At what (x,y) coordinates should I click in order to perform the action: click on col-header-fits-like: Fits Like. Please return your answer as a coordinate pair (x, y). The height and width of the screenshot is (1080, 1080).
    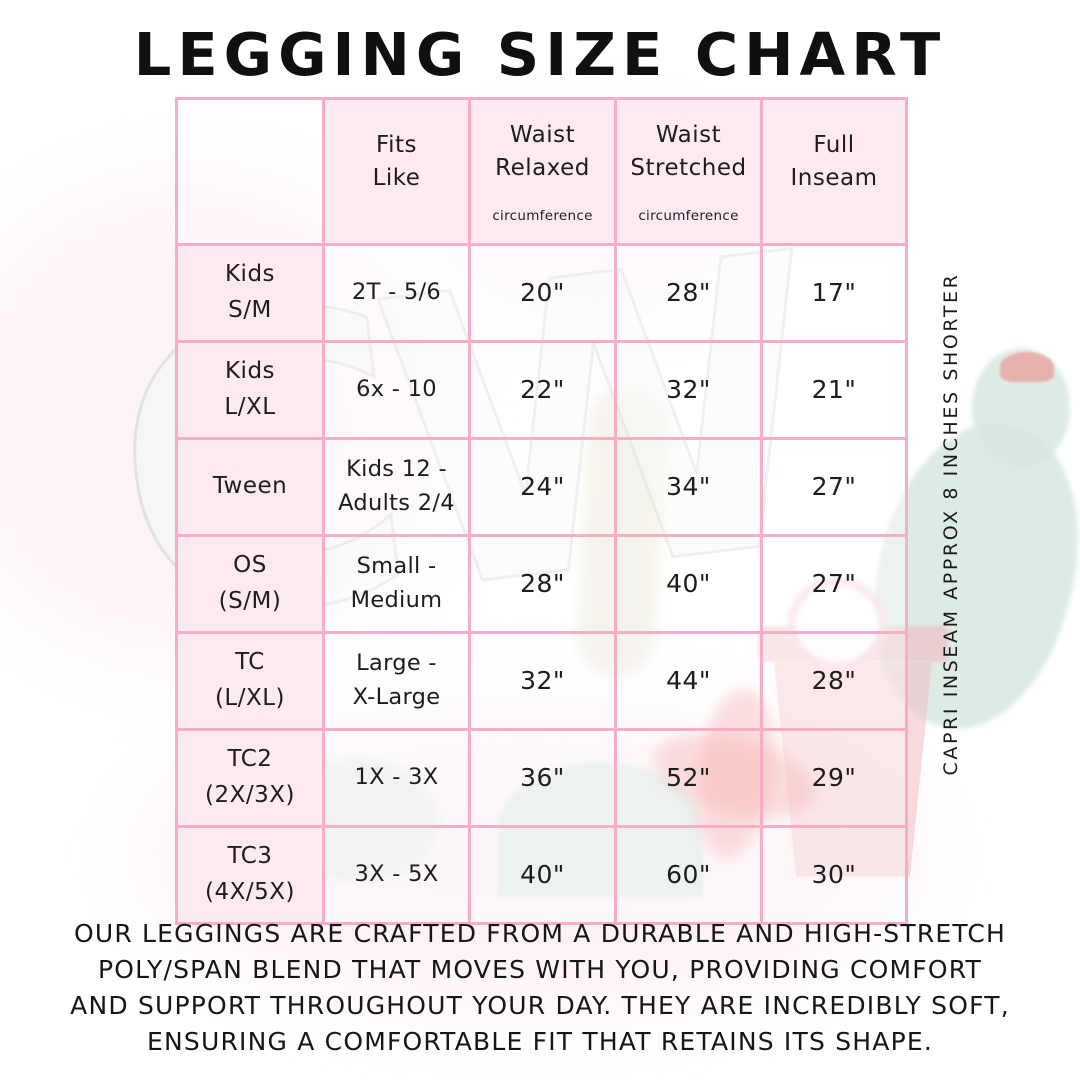
    Looking at the image, I should click on (396, 171).